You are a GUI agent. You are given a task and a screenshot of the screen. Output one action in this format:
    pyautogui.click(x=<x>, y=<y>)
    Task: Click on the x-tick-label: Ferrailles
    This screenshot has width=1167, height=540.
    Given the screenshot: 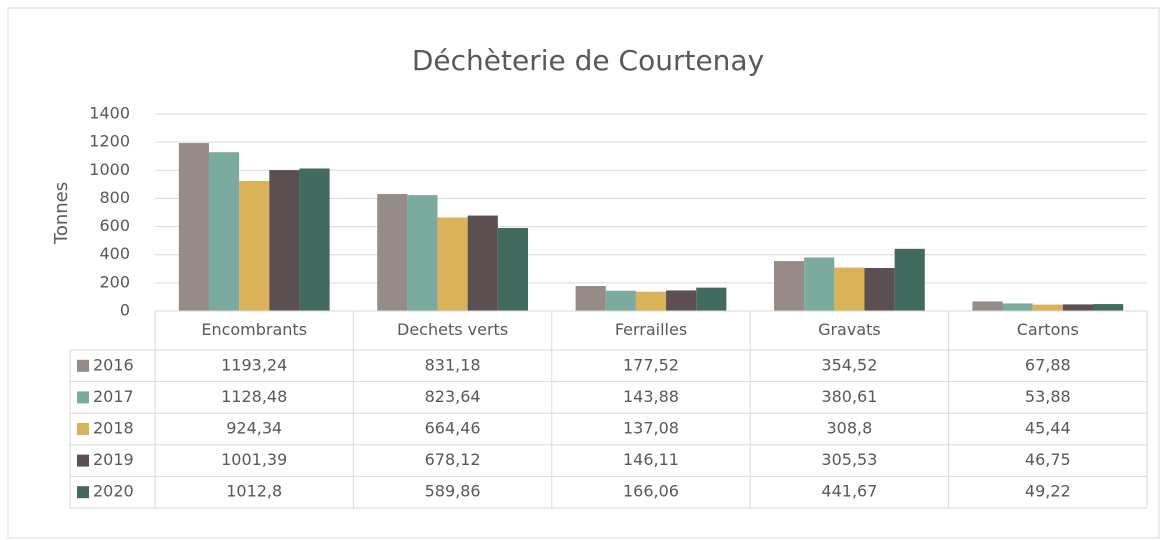 What is the action you would take?
    pyautogui.click(x=651, y=329)
    